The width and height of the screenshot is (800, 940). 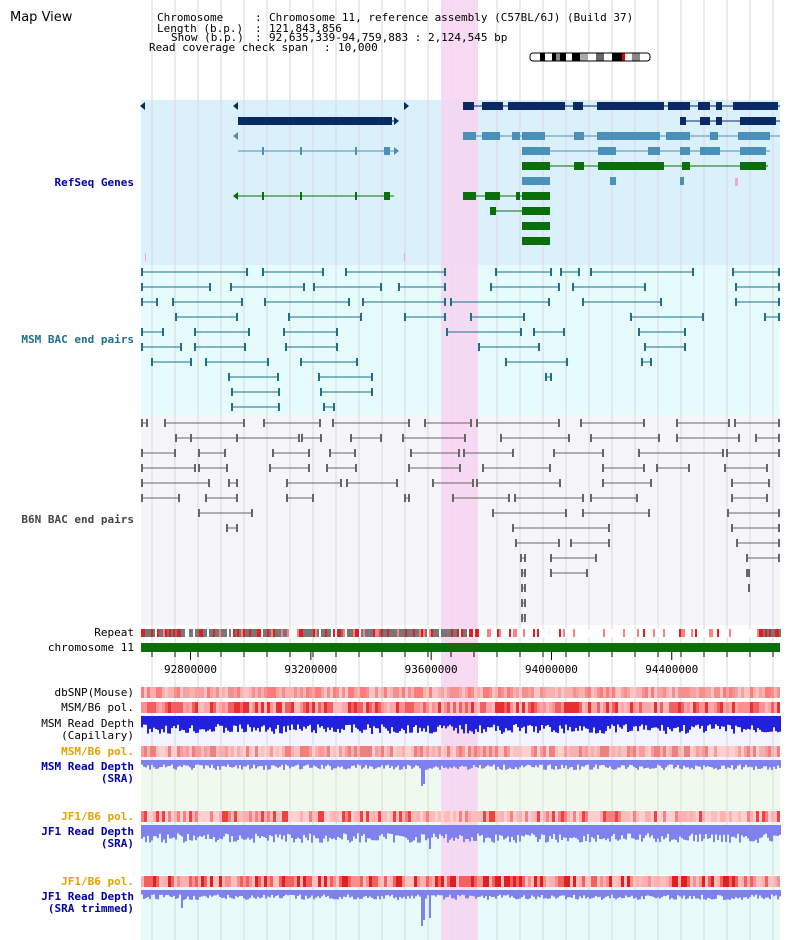 What do you see at coordinates (315, 121) in the screenshot?
I see `refseq-gene-long-exon` at bounding box center [315, 121].